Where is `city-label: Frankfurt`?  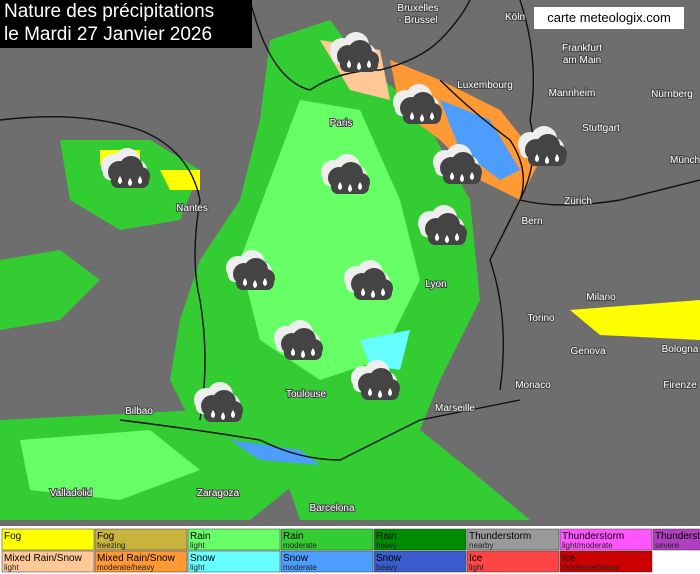
city-label: Frankfurt is located at coordinates (582, 48).